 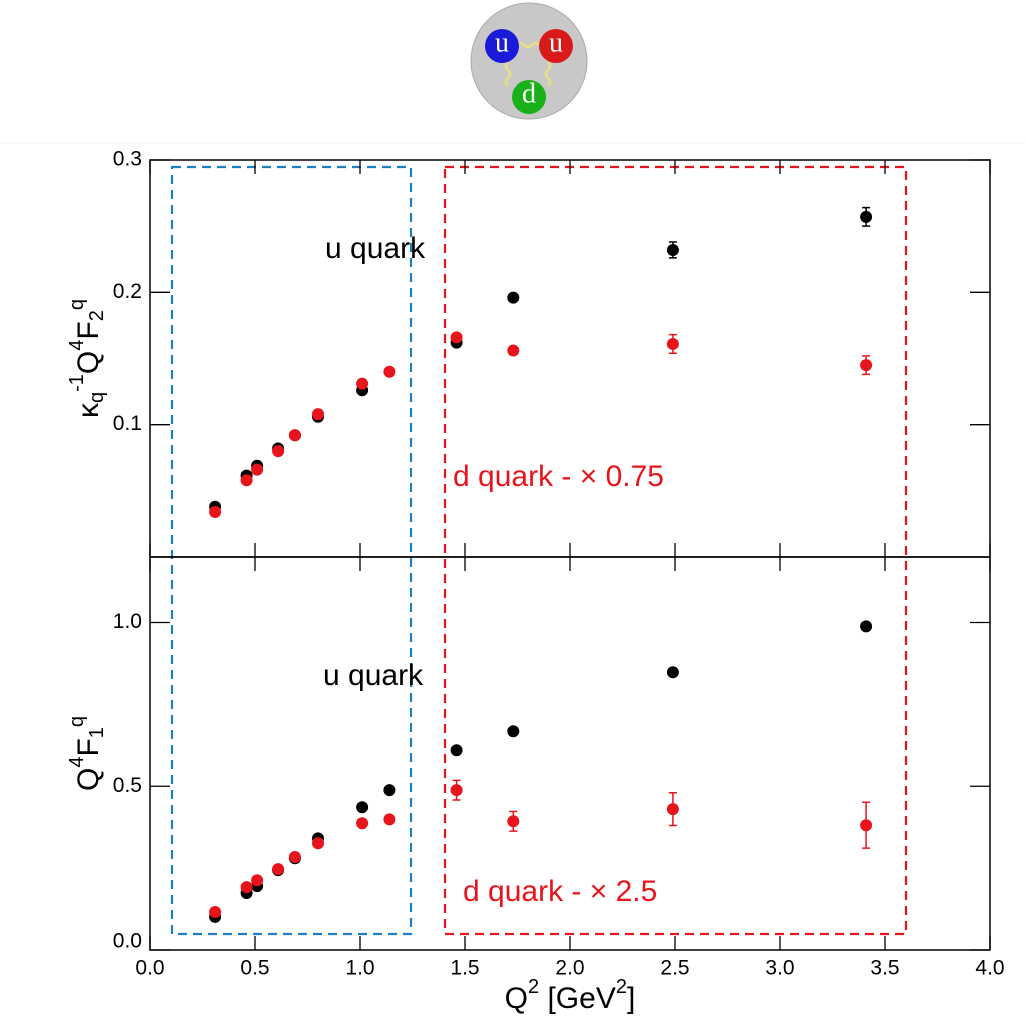 I want to click on logo: u u d, so click(x=529, y=61).